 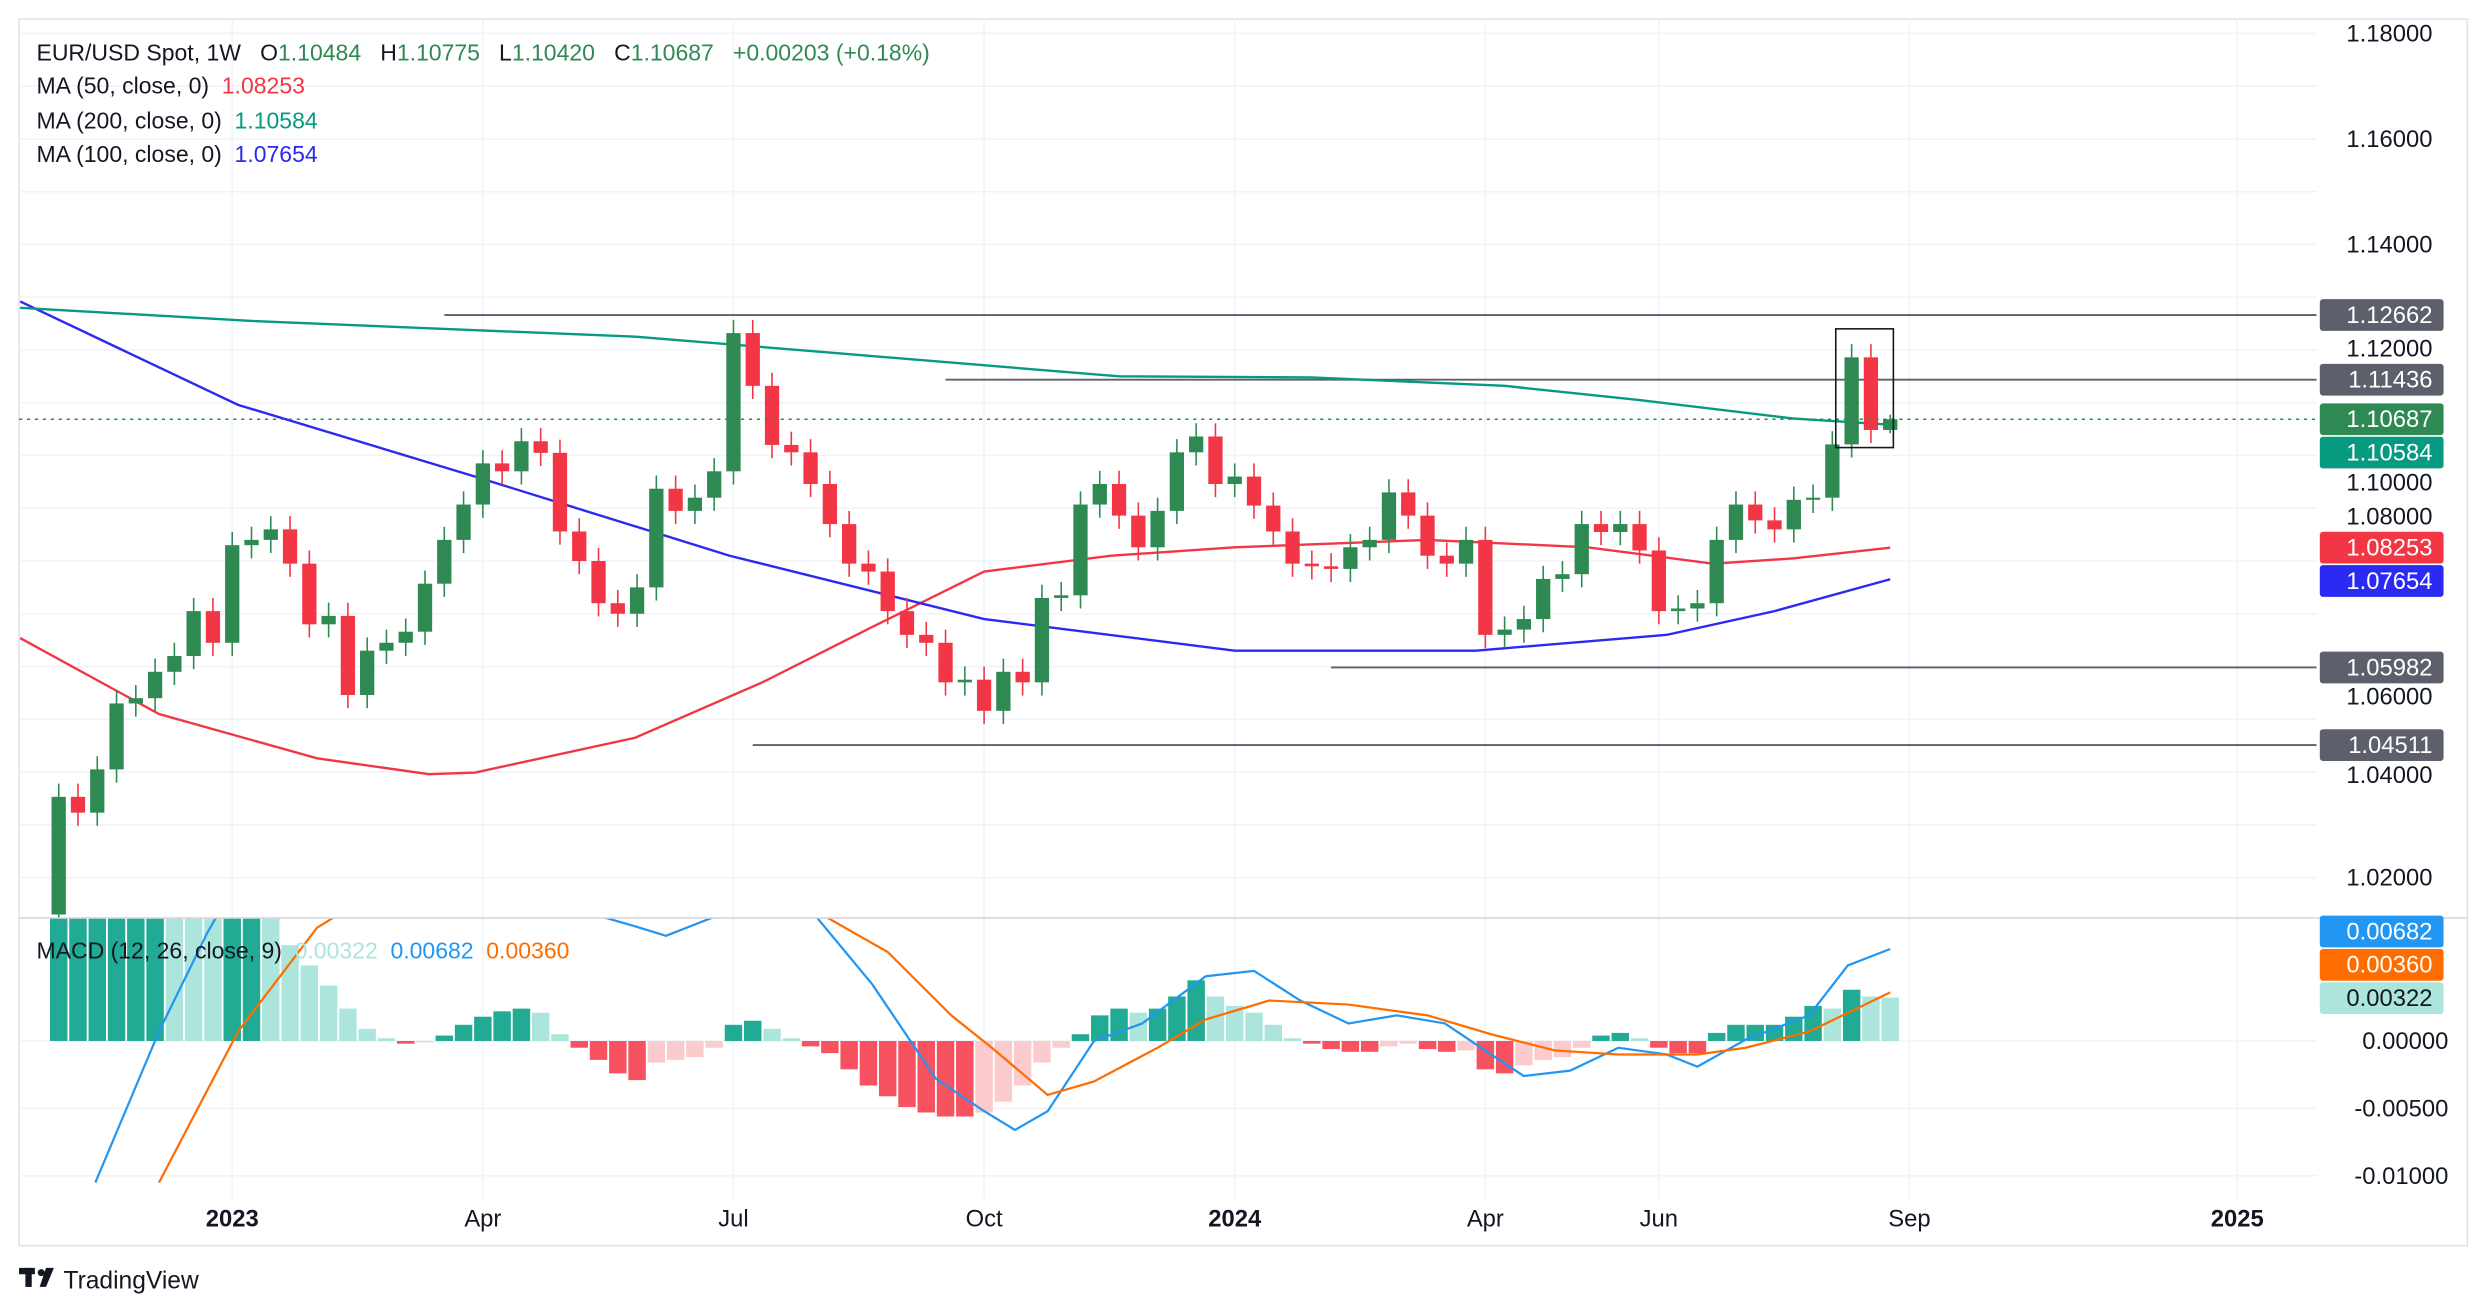 I want to click on price-tick-label: 1.16000, so click(x=2389, y=139).